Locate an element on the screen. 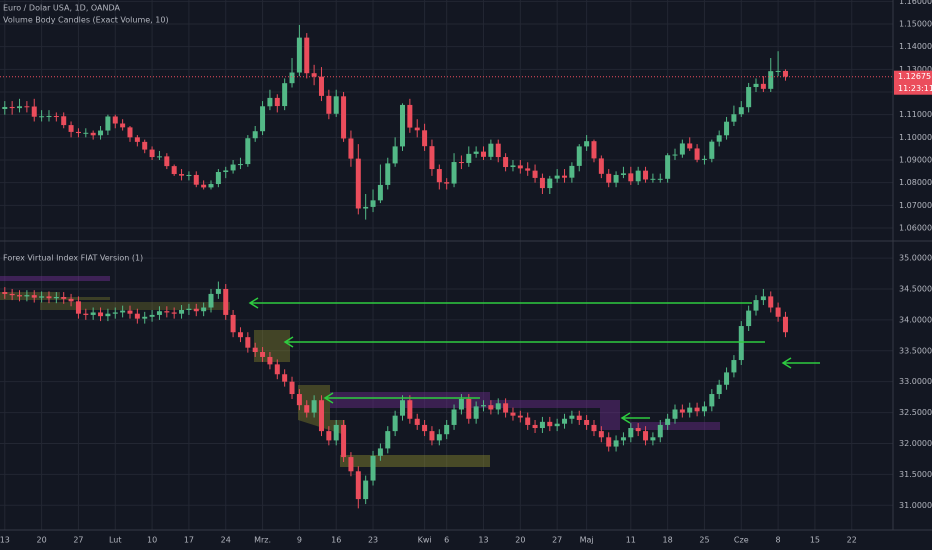 The width and height of the screenshot is (932, 550). x-tick-label: Lut is located at coordinates (115, 540).